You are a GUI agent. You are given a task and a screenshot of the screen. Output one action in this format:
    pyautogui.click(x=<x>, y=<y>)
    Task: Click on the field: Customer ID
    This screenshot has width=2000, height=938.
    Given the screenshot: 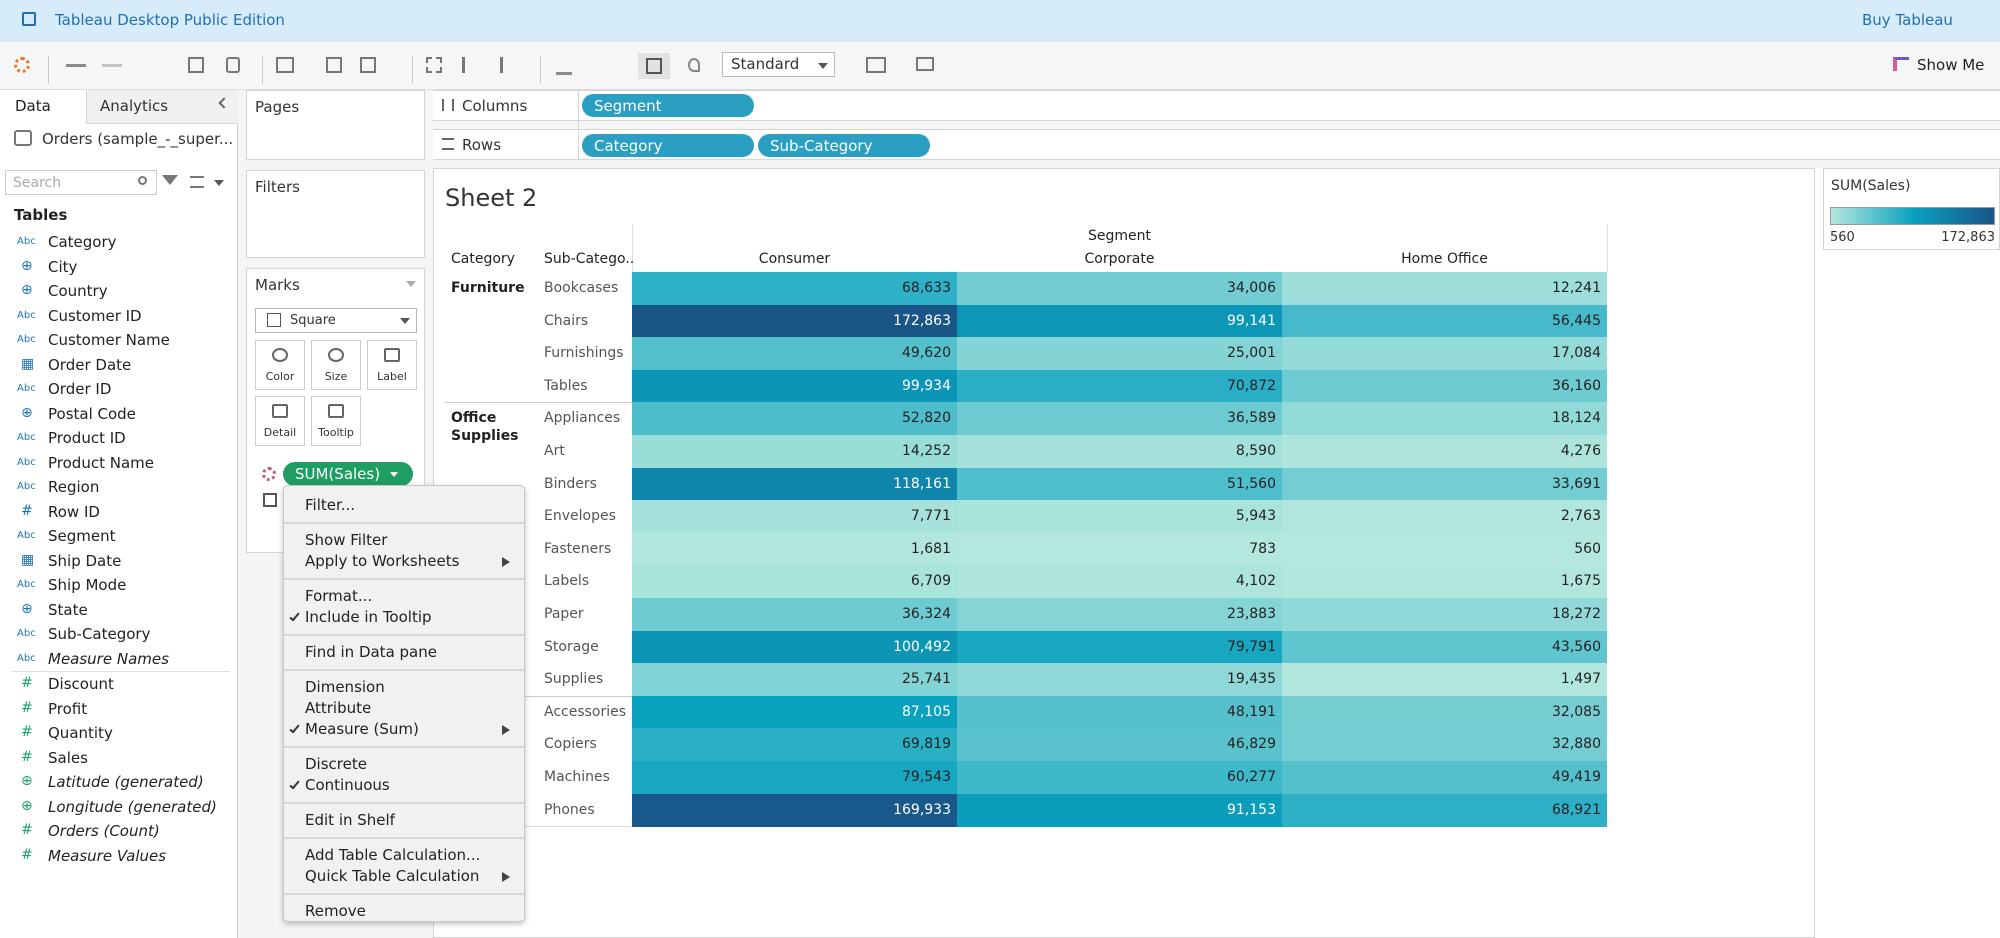 What is the action you would take?
    pyautogui.click(x=95, y=315)
    